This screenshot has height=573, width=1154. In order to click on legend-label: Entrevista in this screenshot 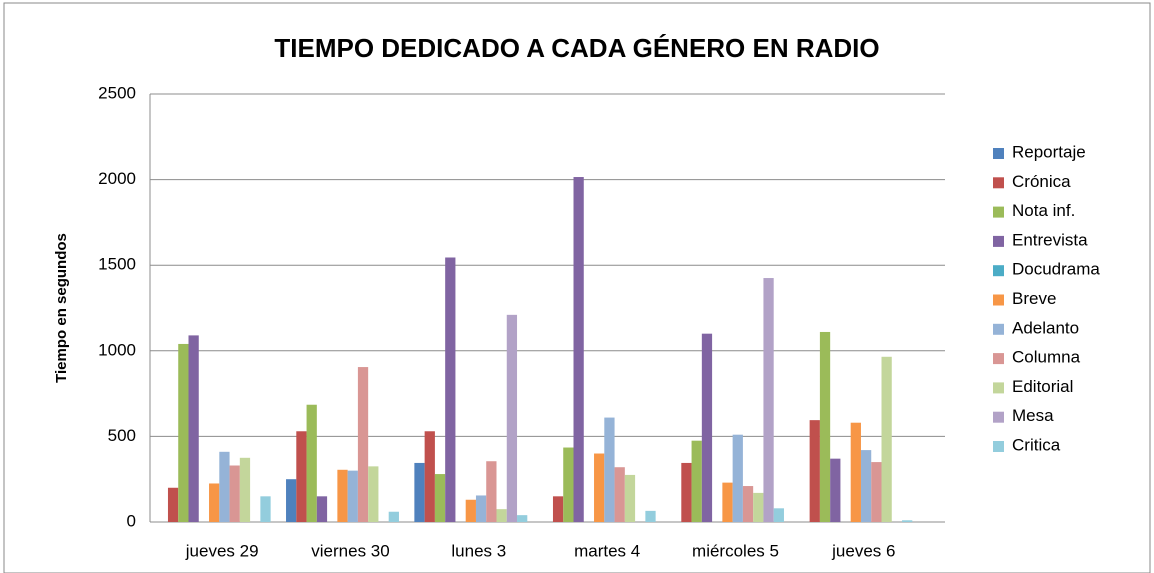, I will do `click(1050, 239)`.